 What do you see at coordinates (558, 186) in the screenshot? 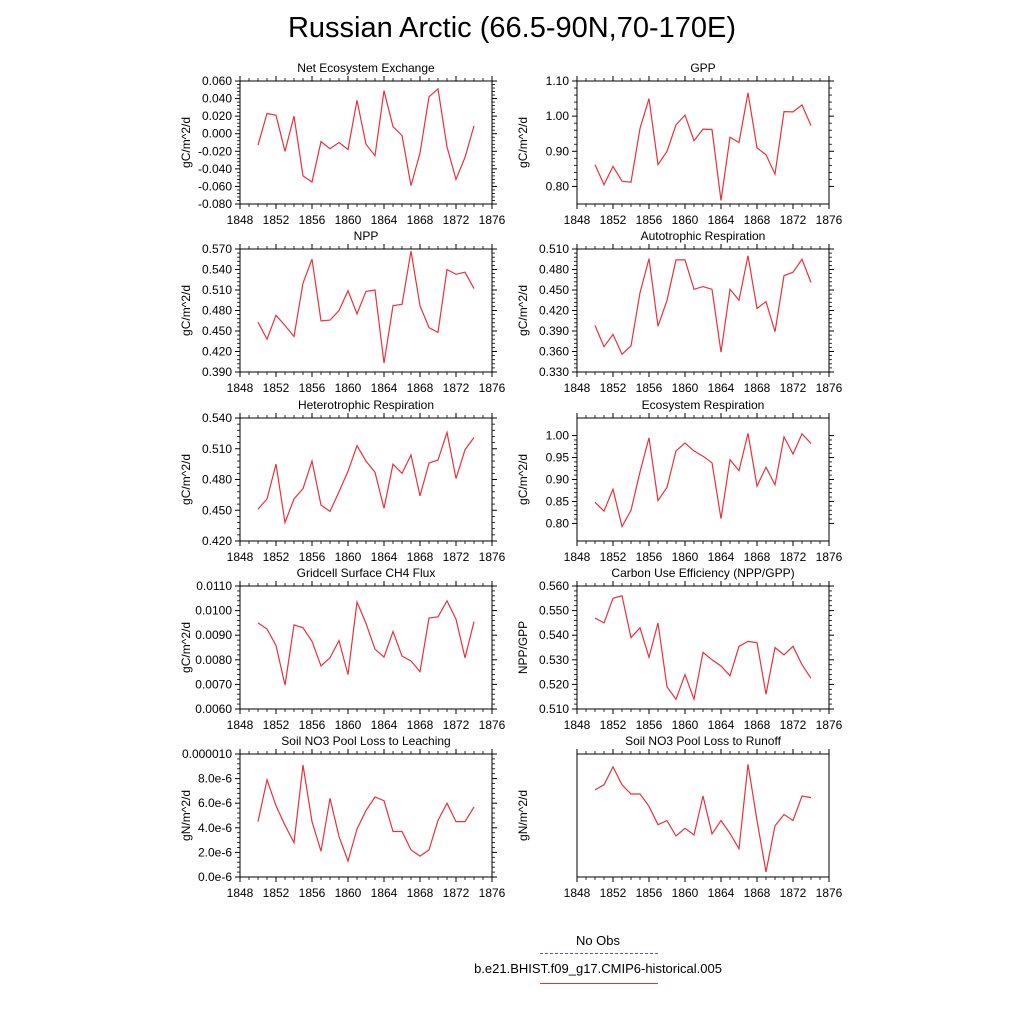
I see `y-tick-label: 0.80` at bounding box center [558, 186].